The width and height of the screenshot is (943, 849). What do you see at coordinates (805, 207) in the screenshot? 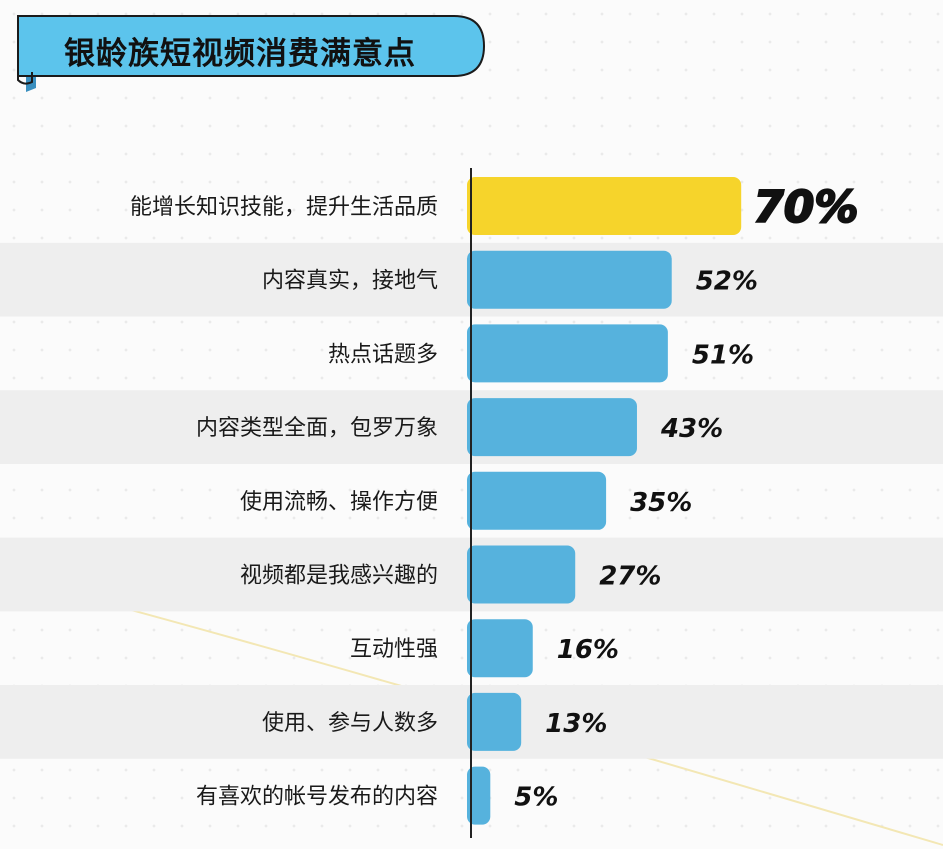
I see `value-label: 70%` at bounding box center [805, 207].